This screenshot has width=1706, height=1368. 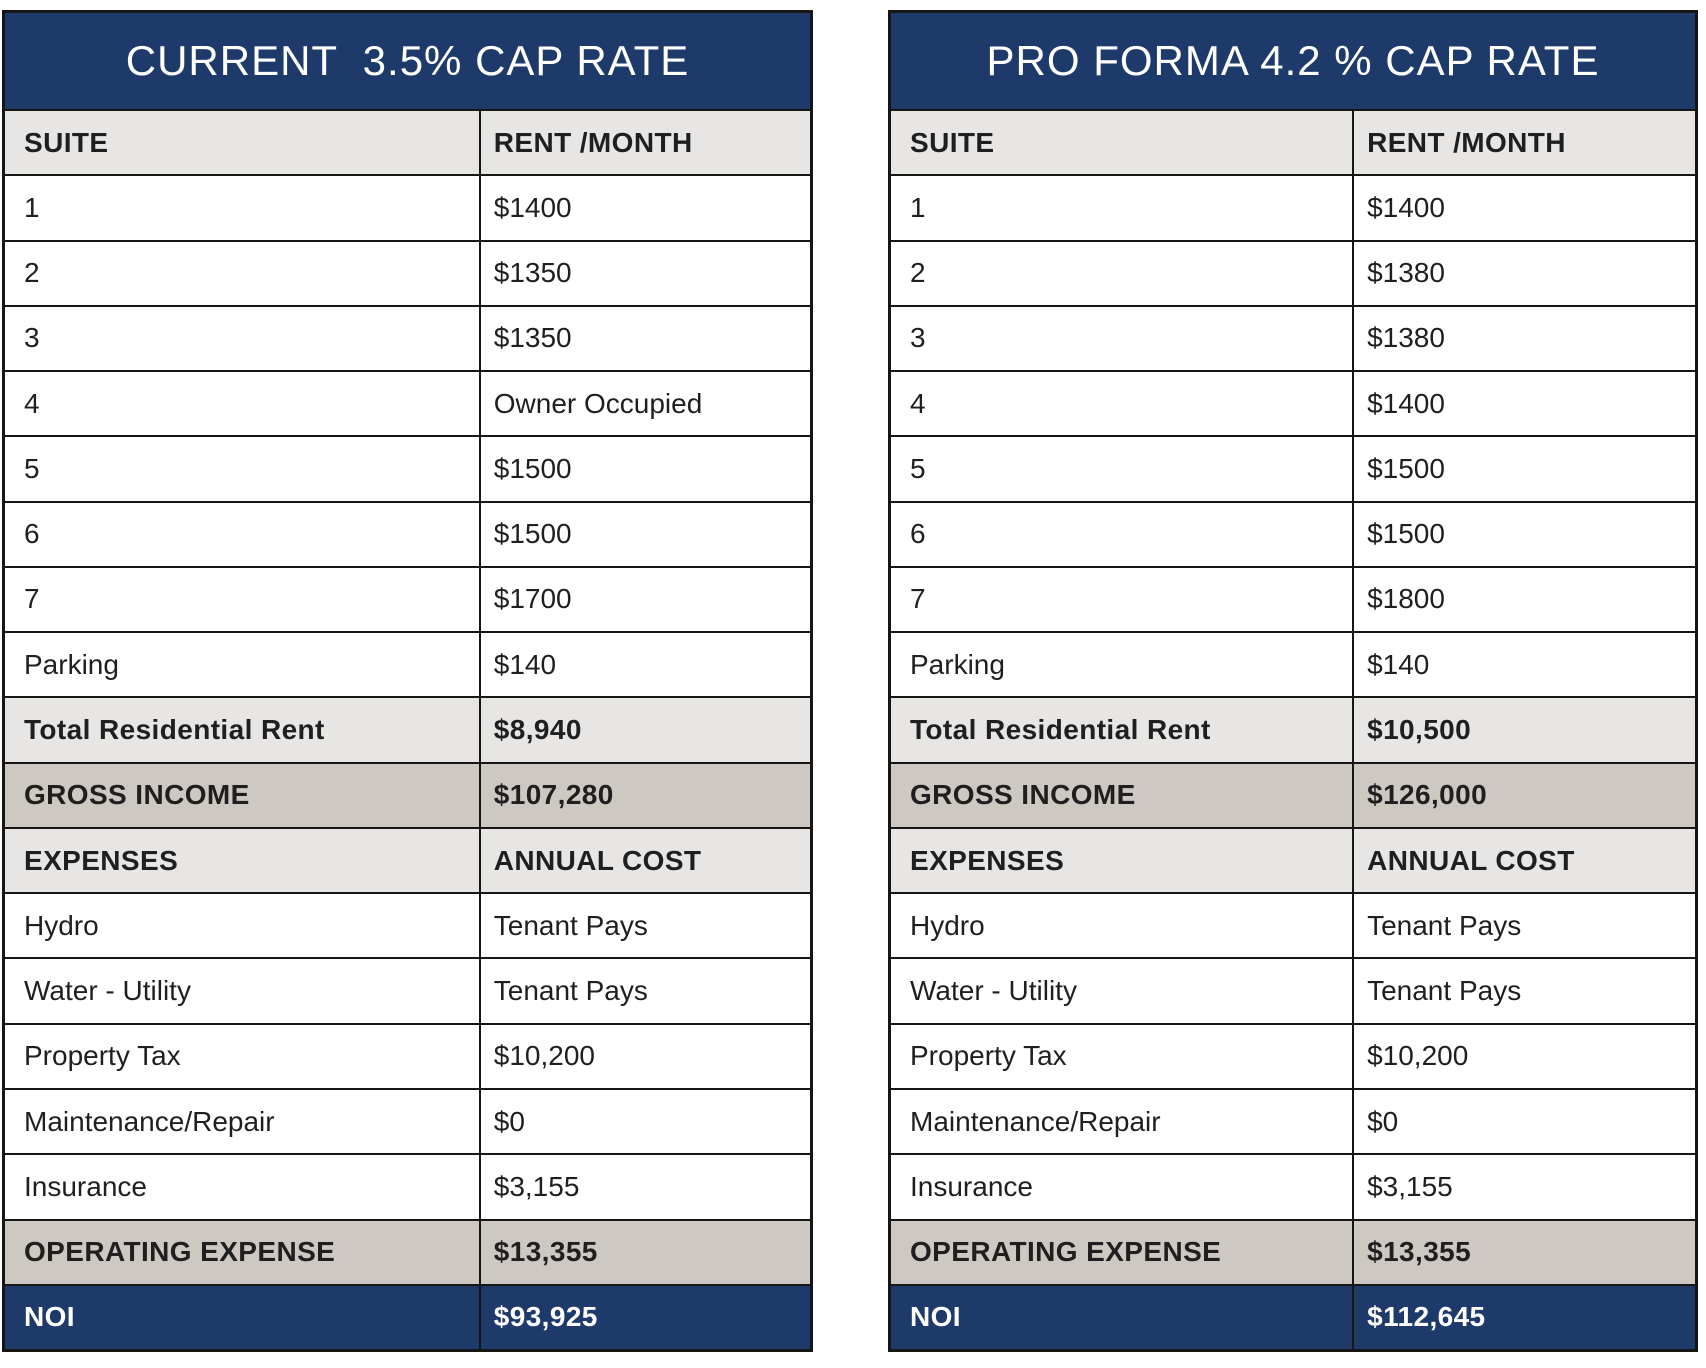 I want to click on pro-forma-suite-header-row: SUITE RENT /MONTH, so click(x=1293, y=142).